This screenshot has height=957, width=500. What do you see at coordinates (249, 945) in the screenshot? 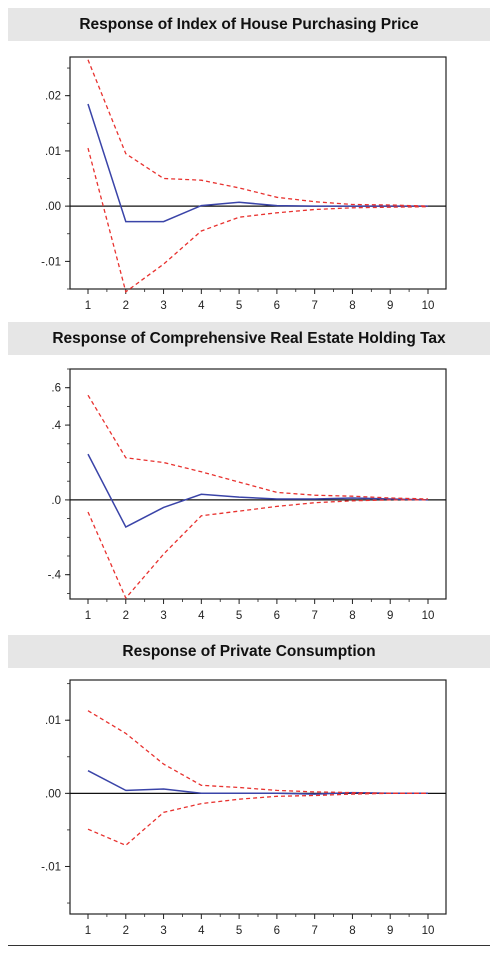
I see `bottom-rule` at bounding box center [249, 945].